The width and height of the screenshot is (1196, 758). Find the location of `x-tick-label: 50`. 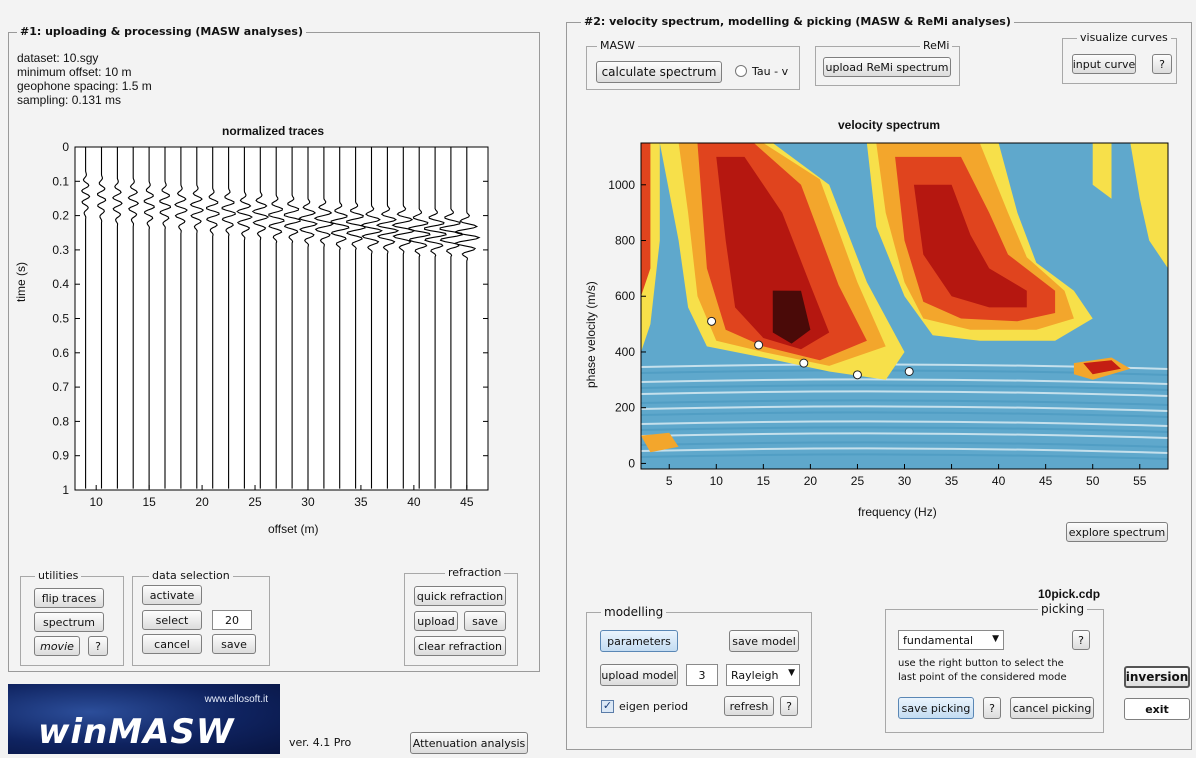

x-tick-label: 50 is located at coordinates (1093, 481).